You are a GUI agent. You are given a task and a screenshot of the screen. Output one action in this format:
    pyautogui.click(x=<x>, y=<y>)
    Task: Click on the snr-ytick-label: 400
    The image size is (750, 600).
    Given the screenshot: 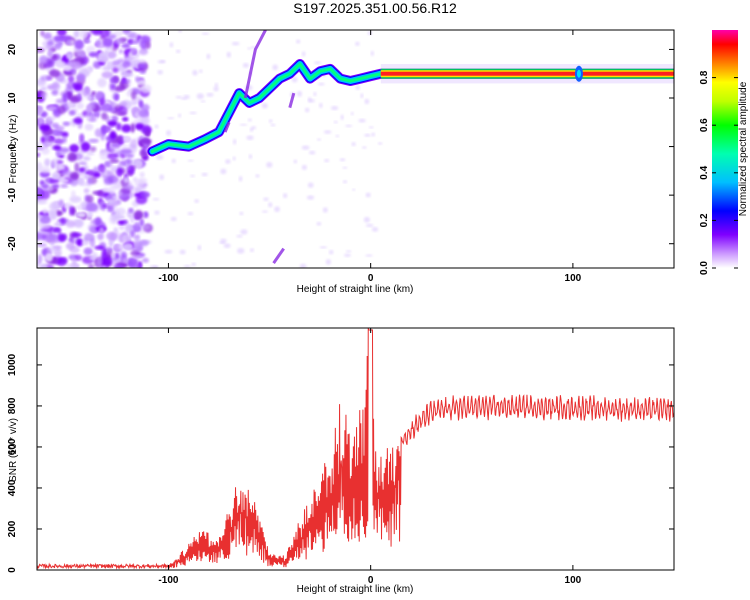 What is the action you would take?
    pyautogui.click(x=12, y=487)
    